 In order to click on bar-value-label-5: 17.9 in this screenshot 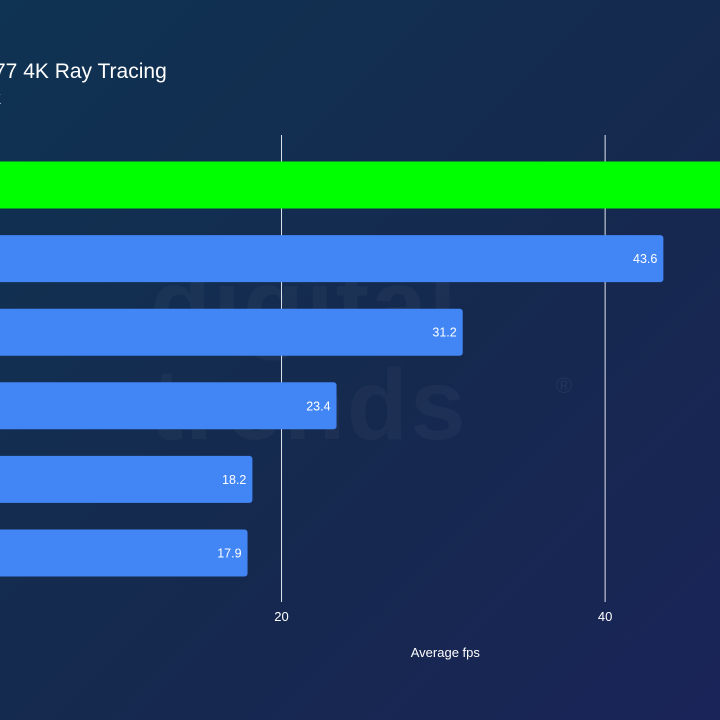, I will do `click(229, 554)`.